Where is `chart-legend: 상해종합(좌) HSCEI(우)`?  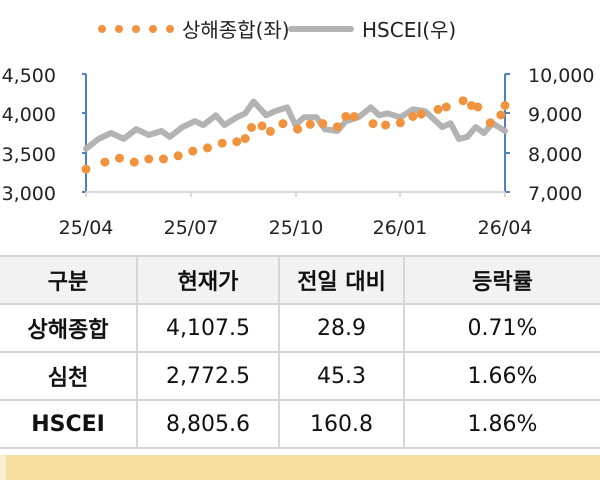
chart-legend: 상해종합(좌) HSCEI(우) is located at coordinates (300, 28).